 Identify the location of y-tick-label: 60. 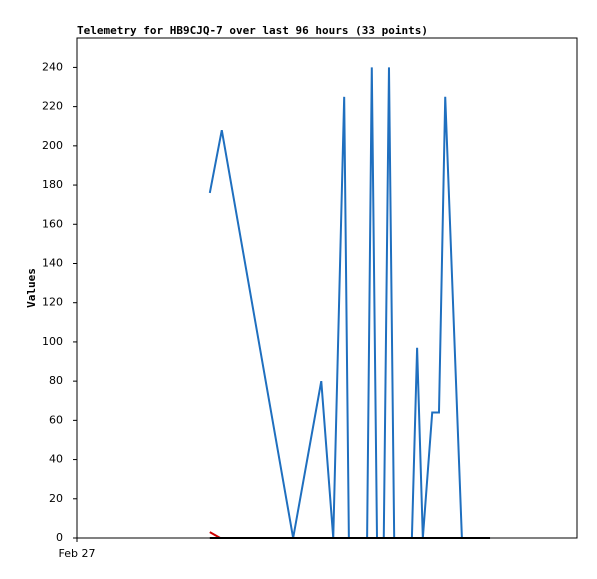
(56, 419).